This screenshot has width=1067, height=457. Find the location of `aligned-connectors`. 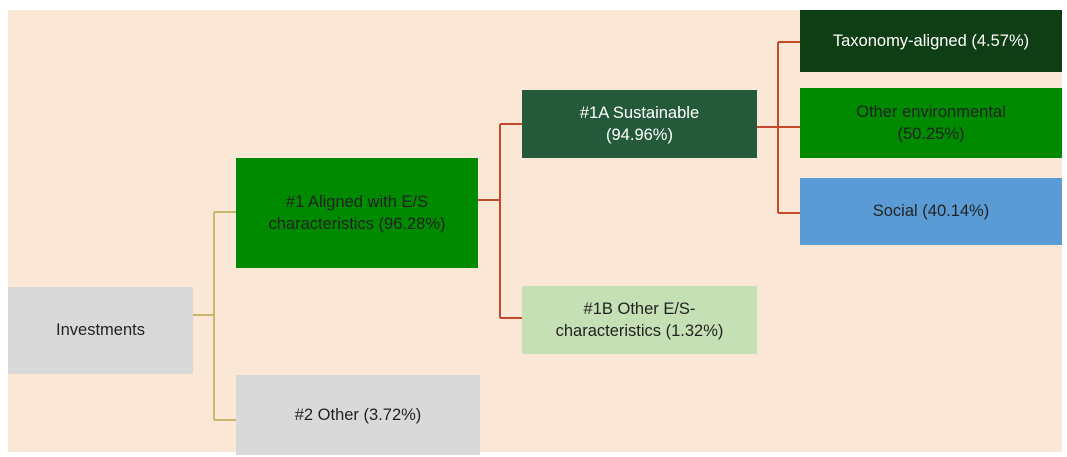

aligned-connectors is located at coordinates (500, 221).